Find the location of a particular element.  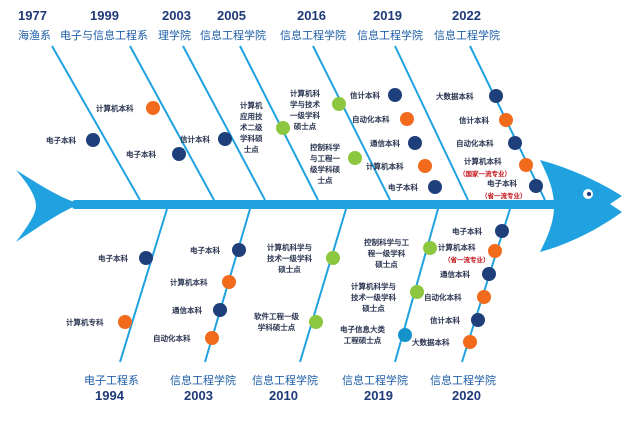

fish-head is located at coordinates (581, 206).